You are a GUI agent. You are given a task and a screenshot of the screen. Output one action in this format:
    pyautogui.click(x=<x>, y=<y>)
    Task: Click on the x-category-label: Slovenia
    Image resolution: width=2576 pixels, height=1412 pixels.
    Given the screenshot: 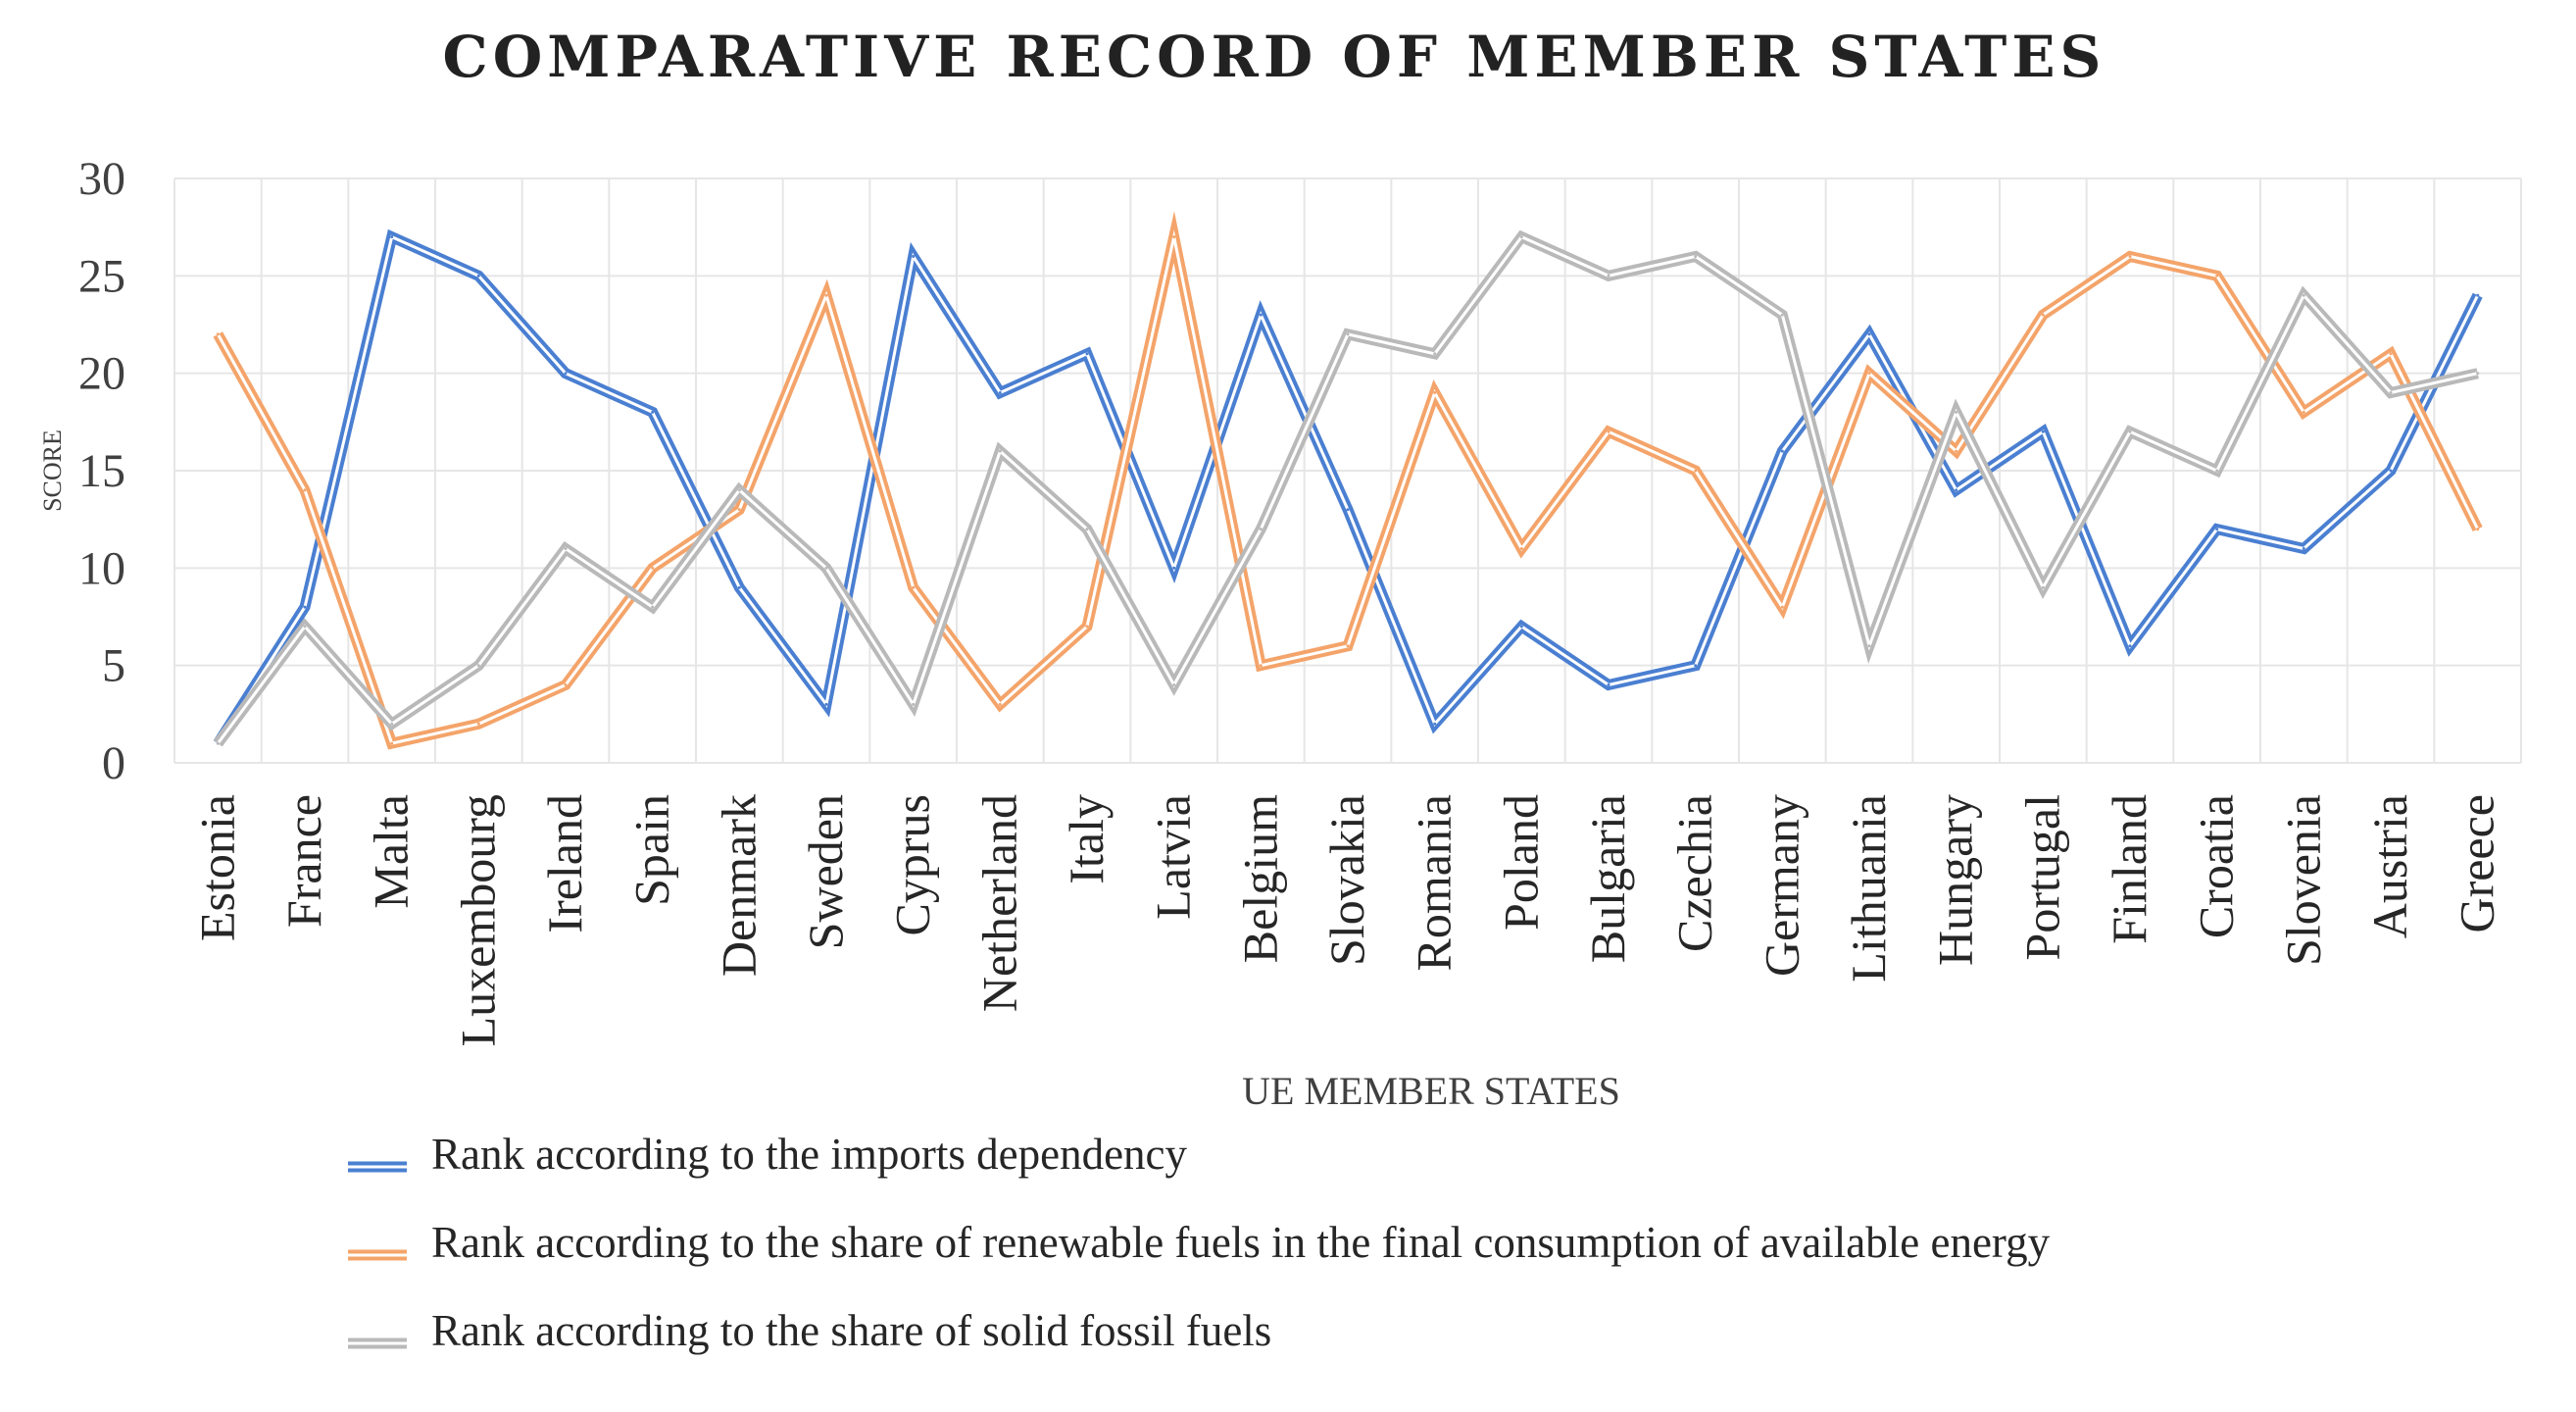 What is the action you would take?
    pyautogui.click(x=2302, y=880)
    